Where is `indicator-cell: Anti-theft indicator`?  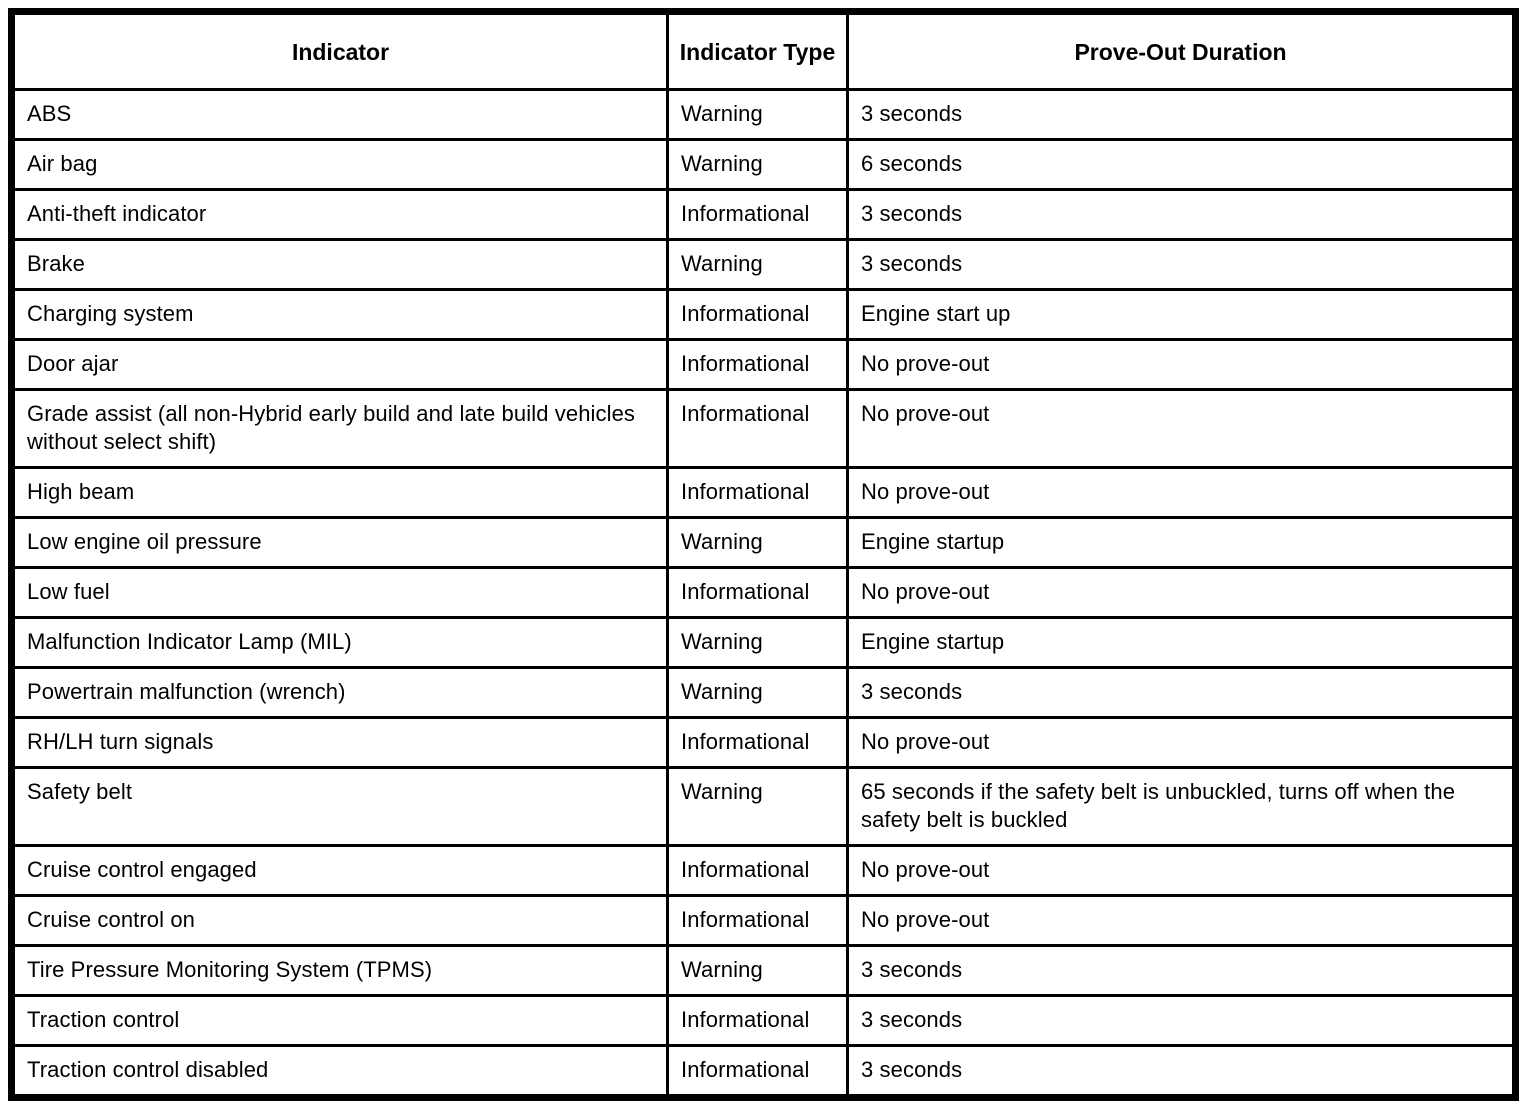
indicator-cell: Anti-theft indicator is located at coordinates (339, 214).